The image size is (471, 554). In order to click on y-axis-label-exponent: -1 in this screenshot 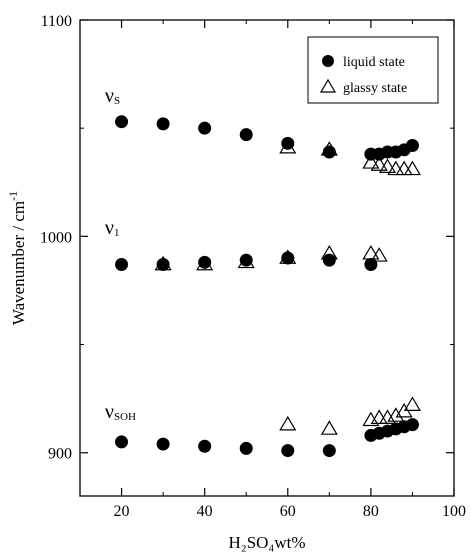, I will do `click(13, 196)`.